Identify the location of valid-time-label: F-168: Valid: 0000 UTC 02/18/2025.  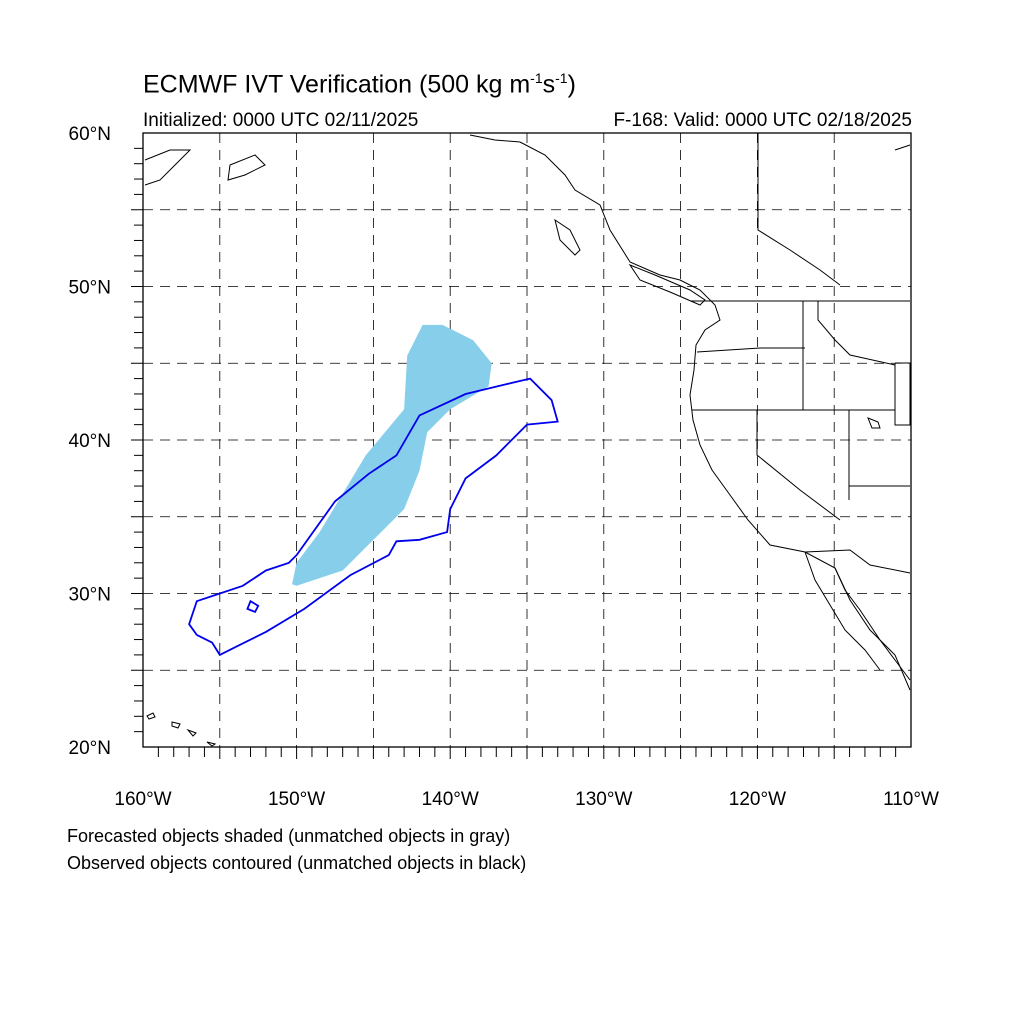
(762, 120).